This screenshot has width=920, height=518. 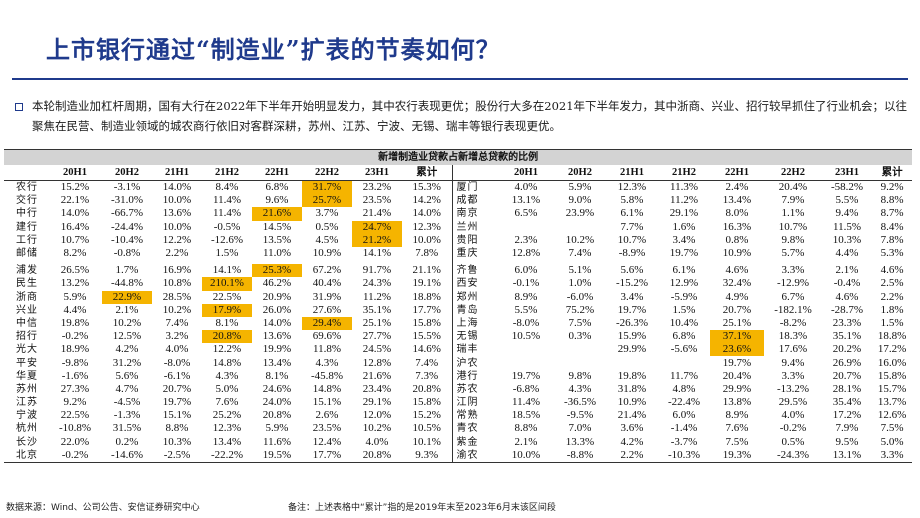 What do you see at coordinates (426, 349) in the screenshot?
I see `value-cell: 14.6%` at bounding box center [426, 349].